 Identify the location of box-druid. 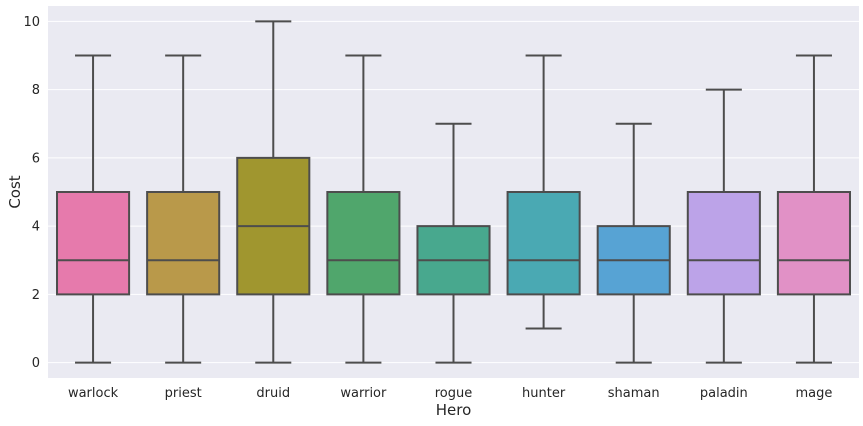
(273, 192).